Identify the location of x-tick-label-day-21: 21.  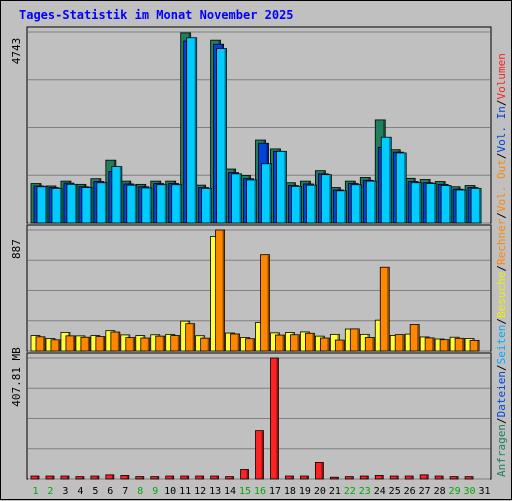
(335, 491).